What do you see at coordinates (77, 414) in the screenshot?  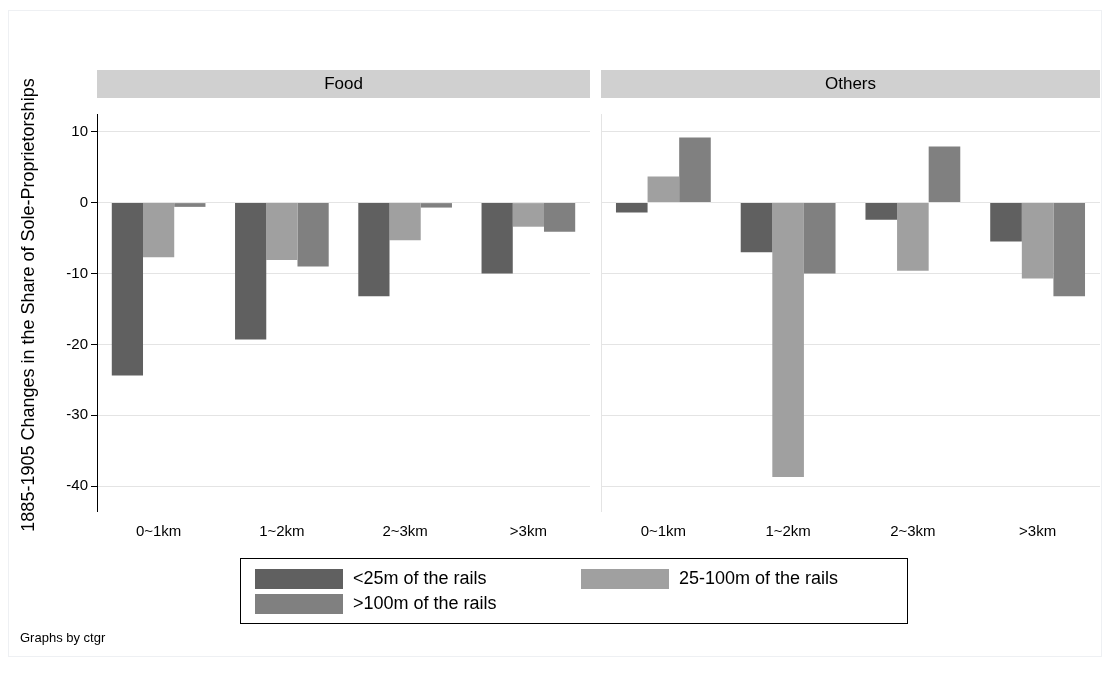 I see `y-tick-label: -30` at bounding box center [77, 414].